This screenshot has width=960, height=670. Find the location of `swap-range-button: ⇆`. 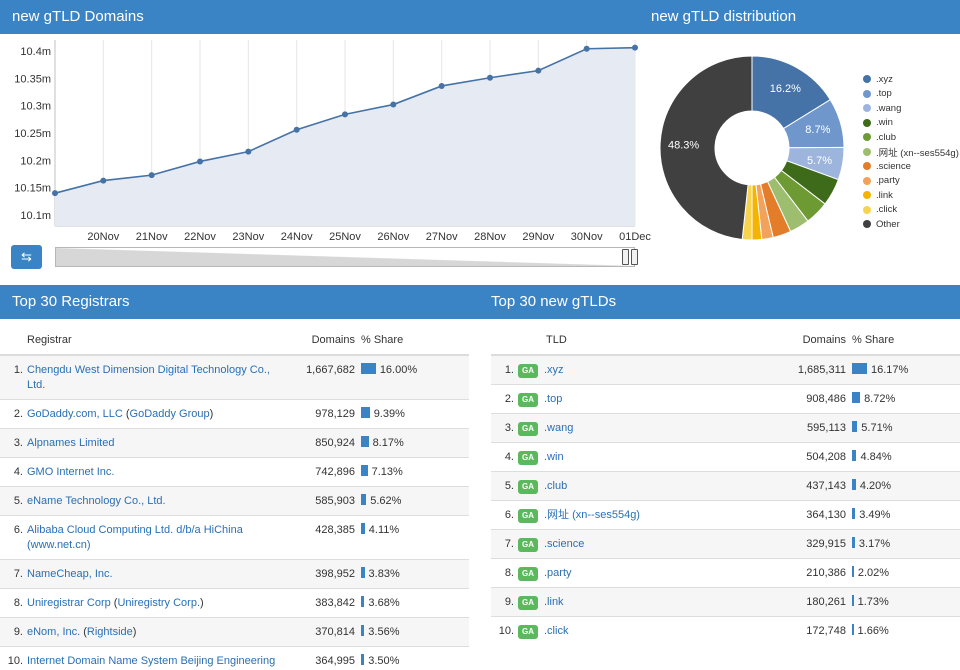

swap-range-button: ⇆ is located at coordinates (26, 257).